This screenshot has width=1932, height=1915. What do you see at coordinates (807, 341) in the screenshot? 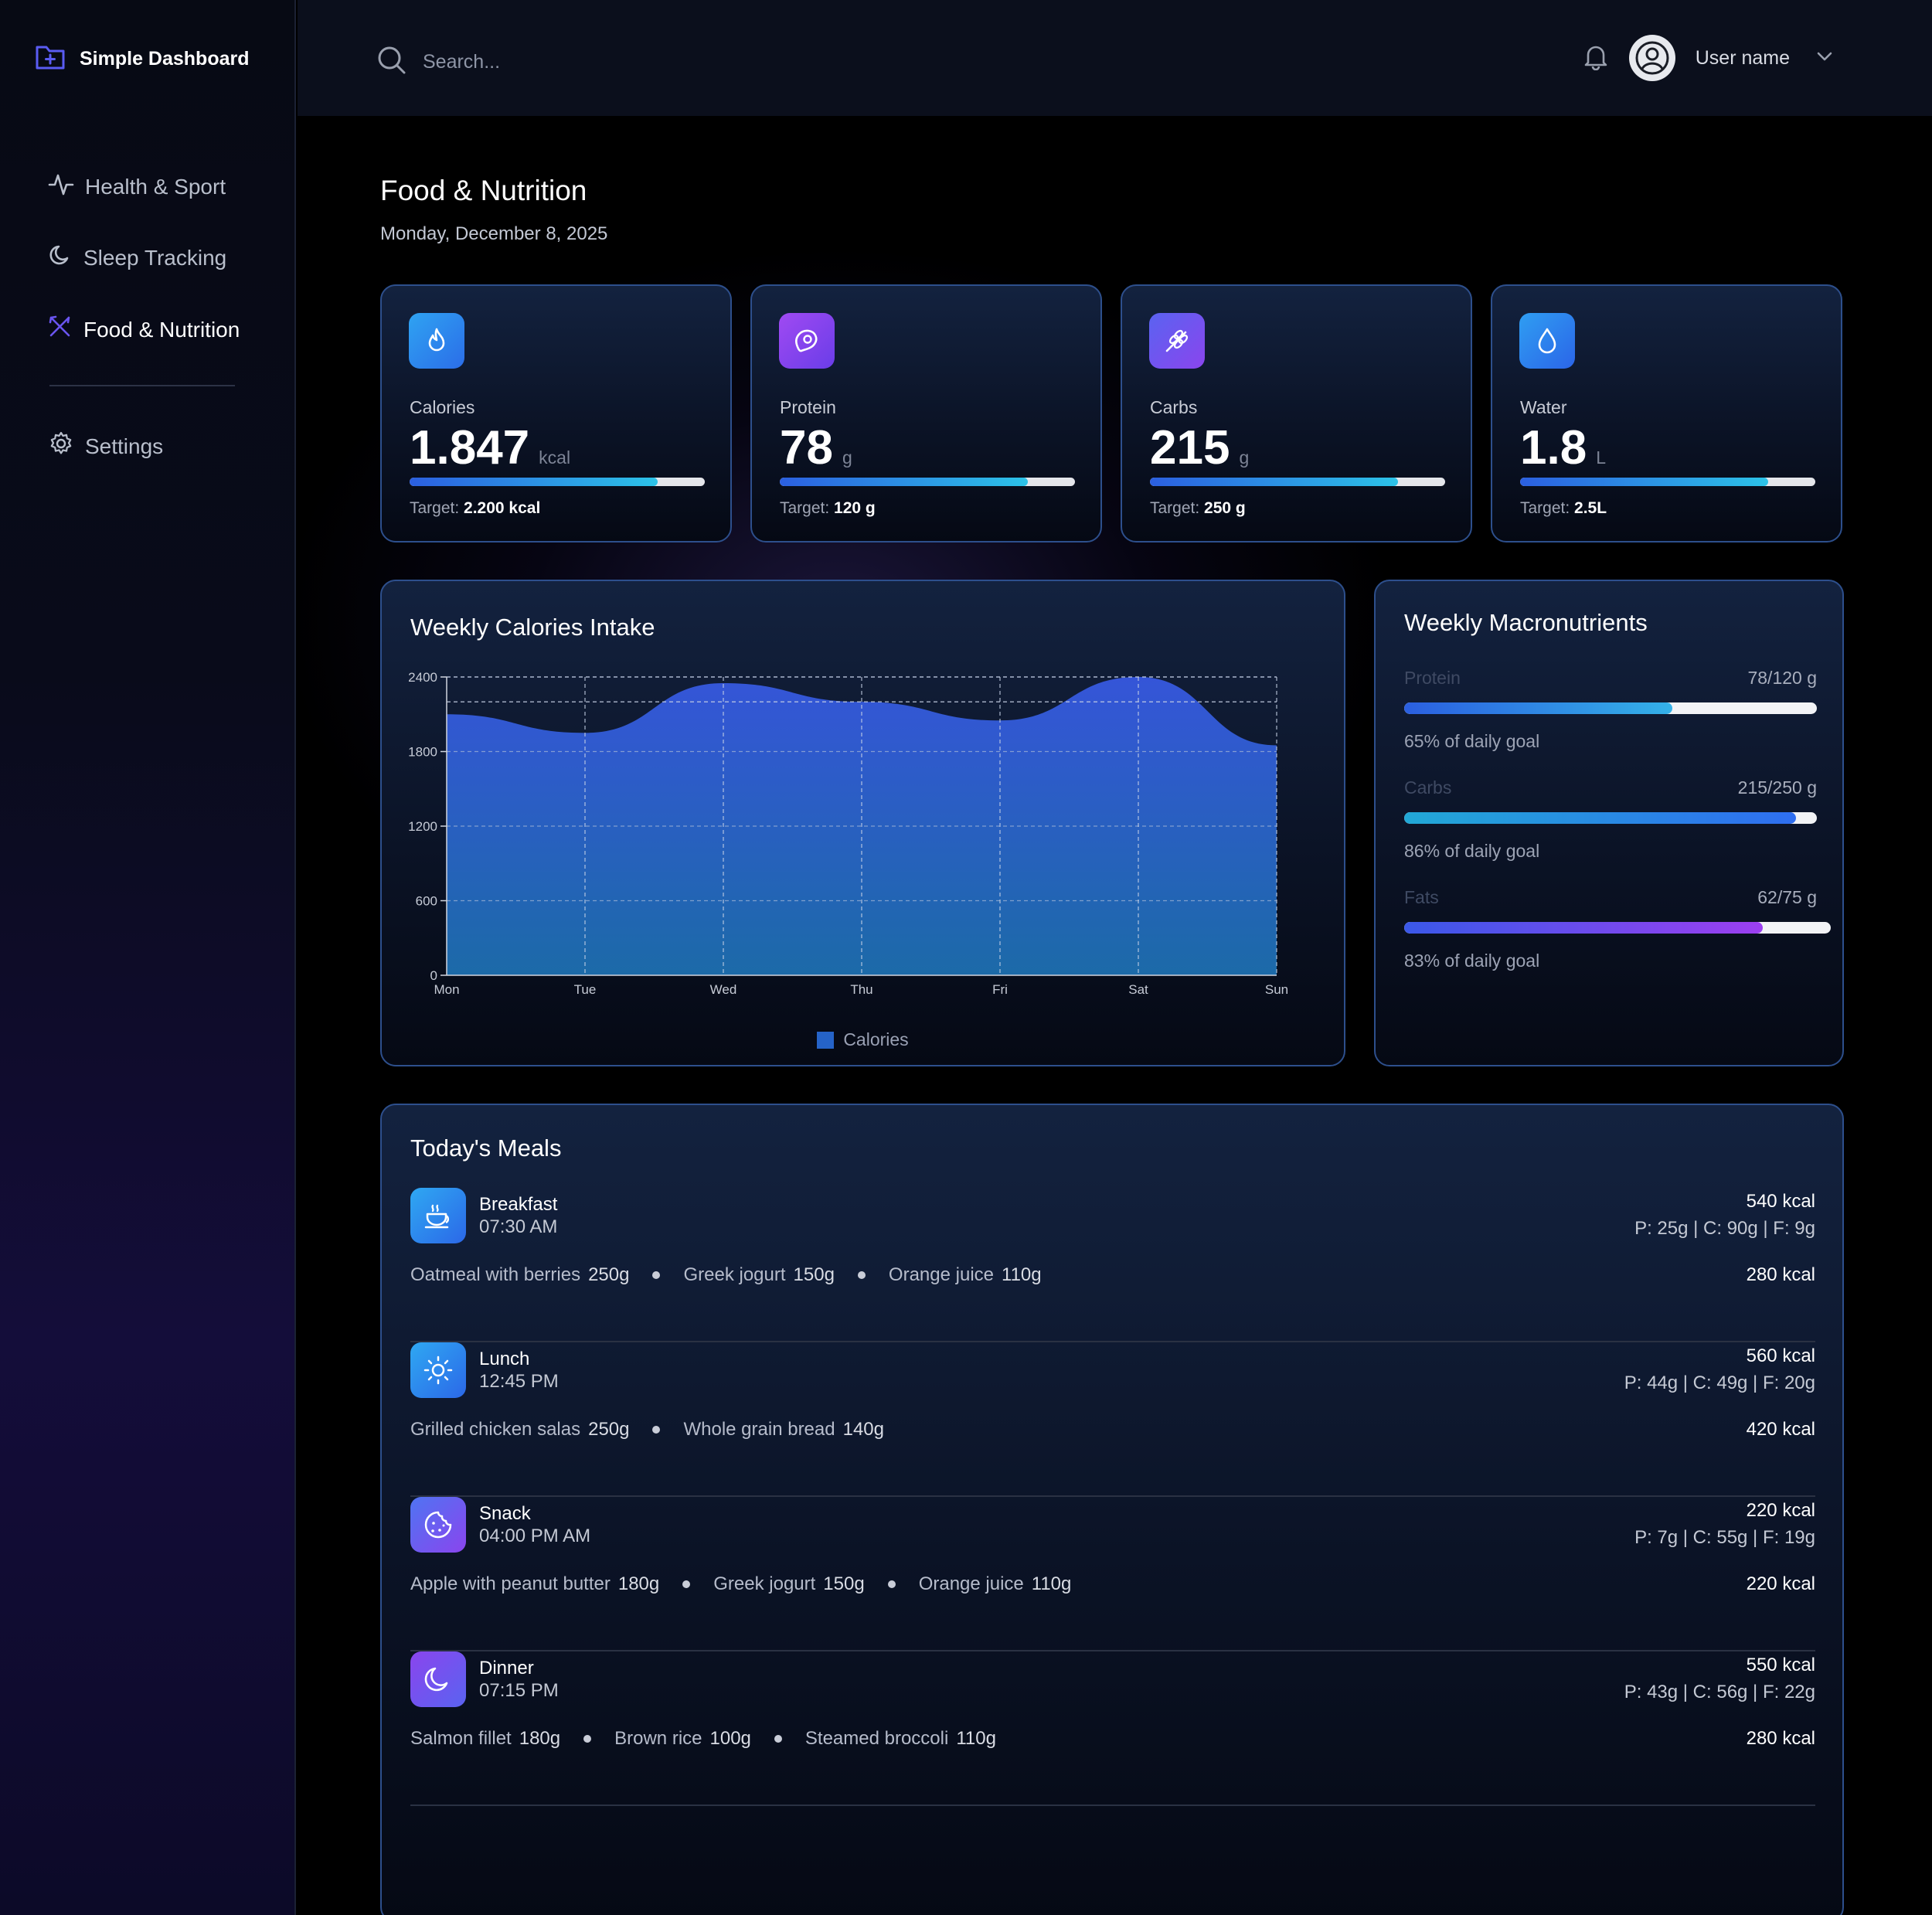
I see `meat-icon` at bounding box center [807, 341].